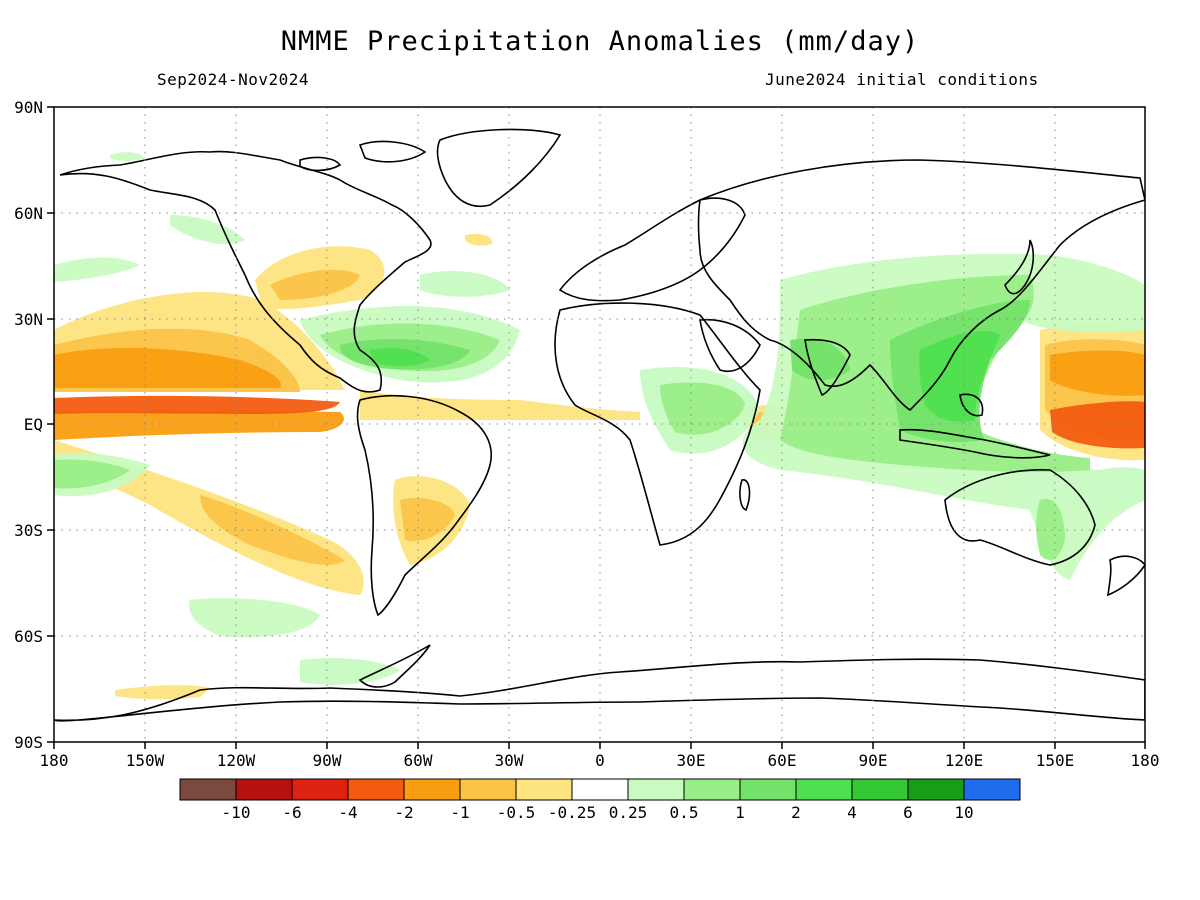  I want to click on lat-label-90n: 90N, so click(28, 107).